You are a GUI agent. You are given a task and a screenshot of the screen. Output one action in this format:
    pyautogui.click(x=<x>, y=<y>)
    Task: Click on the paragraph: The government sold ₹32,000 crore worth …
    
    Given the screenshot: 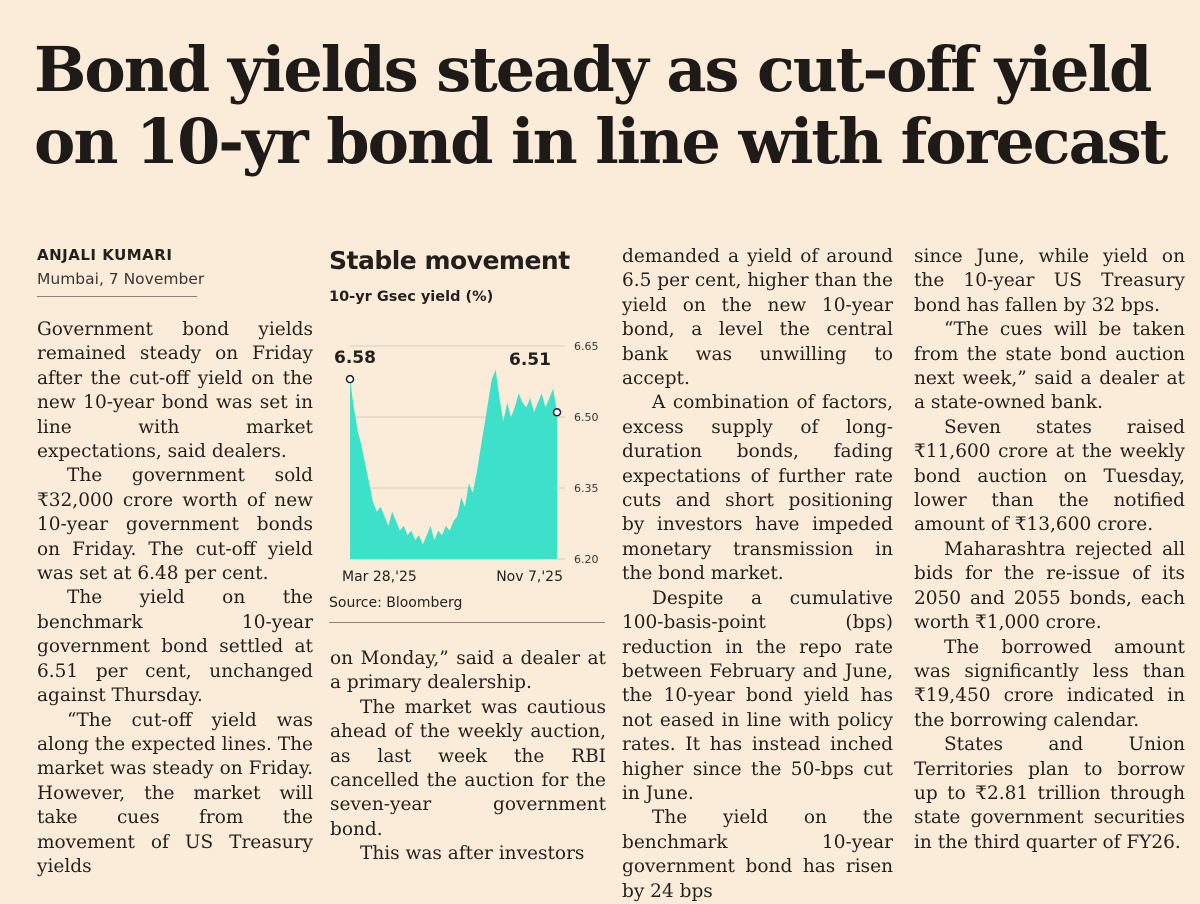 What is the action you would take?
    pyautogui.click(x=175, y=525)
    